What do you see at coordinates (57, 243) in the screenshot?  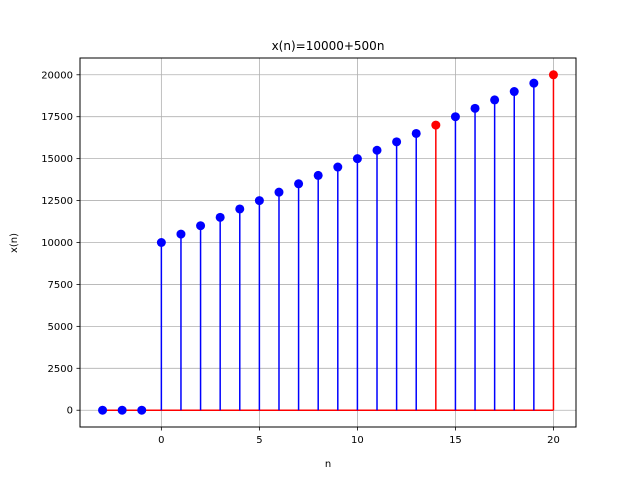 I see `y-tick-label: 10000` at bounding box center [57, 243].